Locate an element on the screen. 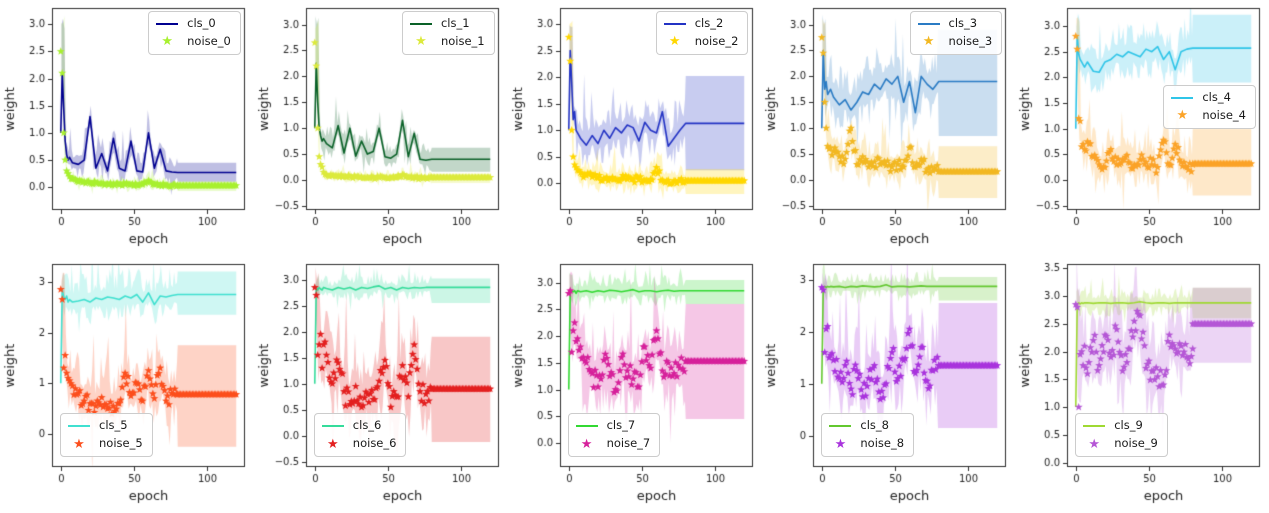 Image resolution: width=1269 pixels, height=513 pixels. legend-label: cls_1 is located at coordinates (455, 23).